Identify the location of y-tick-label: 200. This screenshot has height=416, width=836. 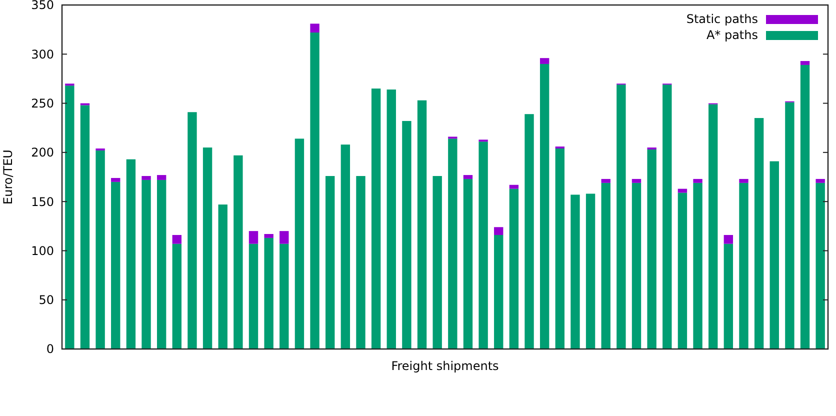
(42, 153).